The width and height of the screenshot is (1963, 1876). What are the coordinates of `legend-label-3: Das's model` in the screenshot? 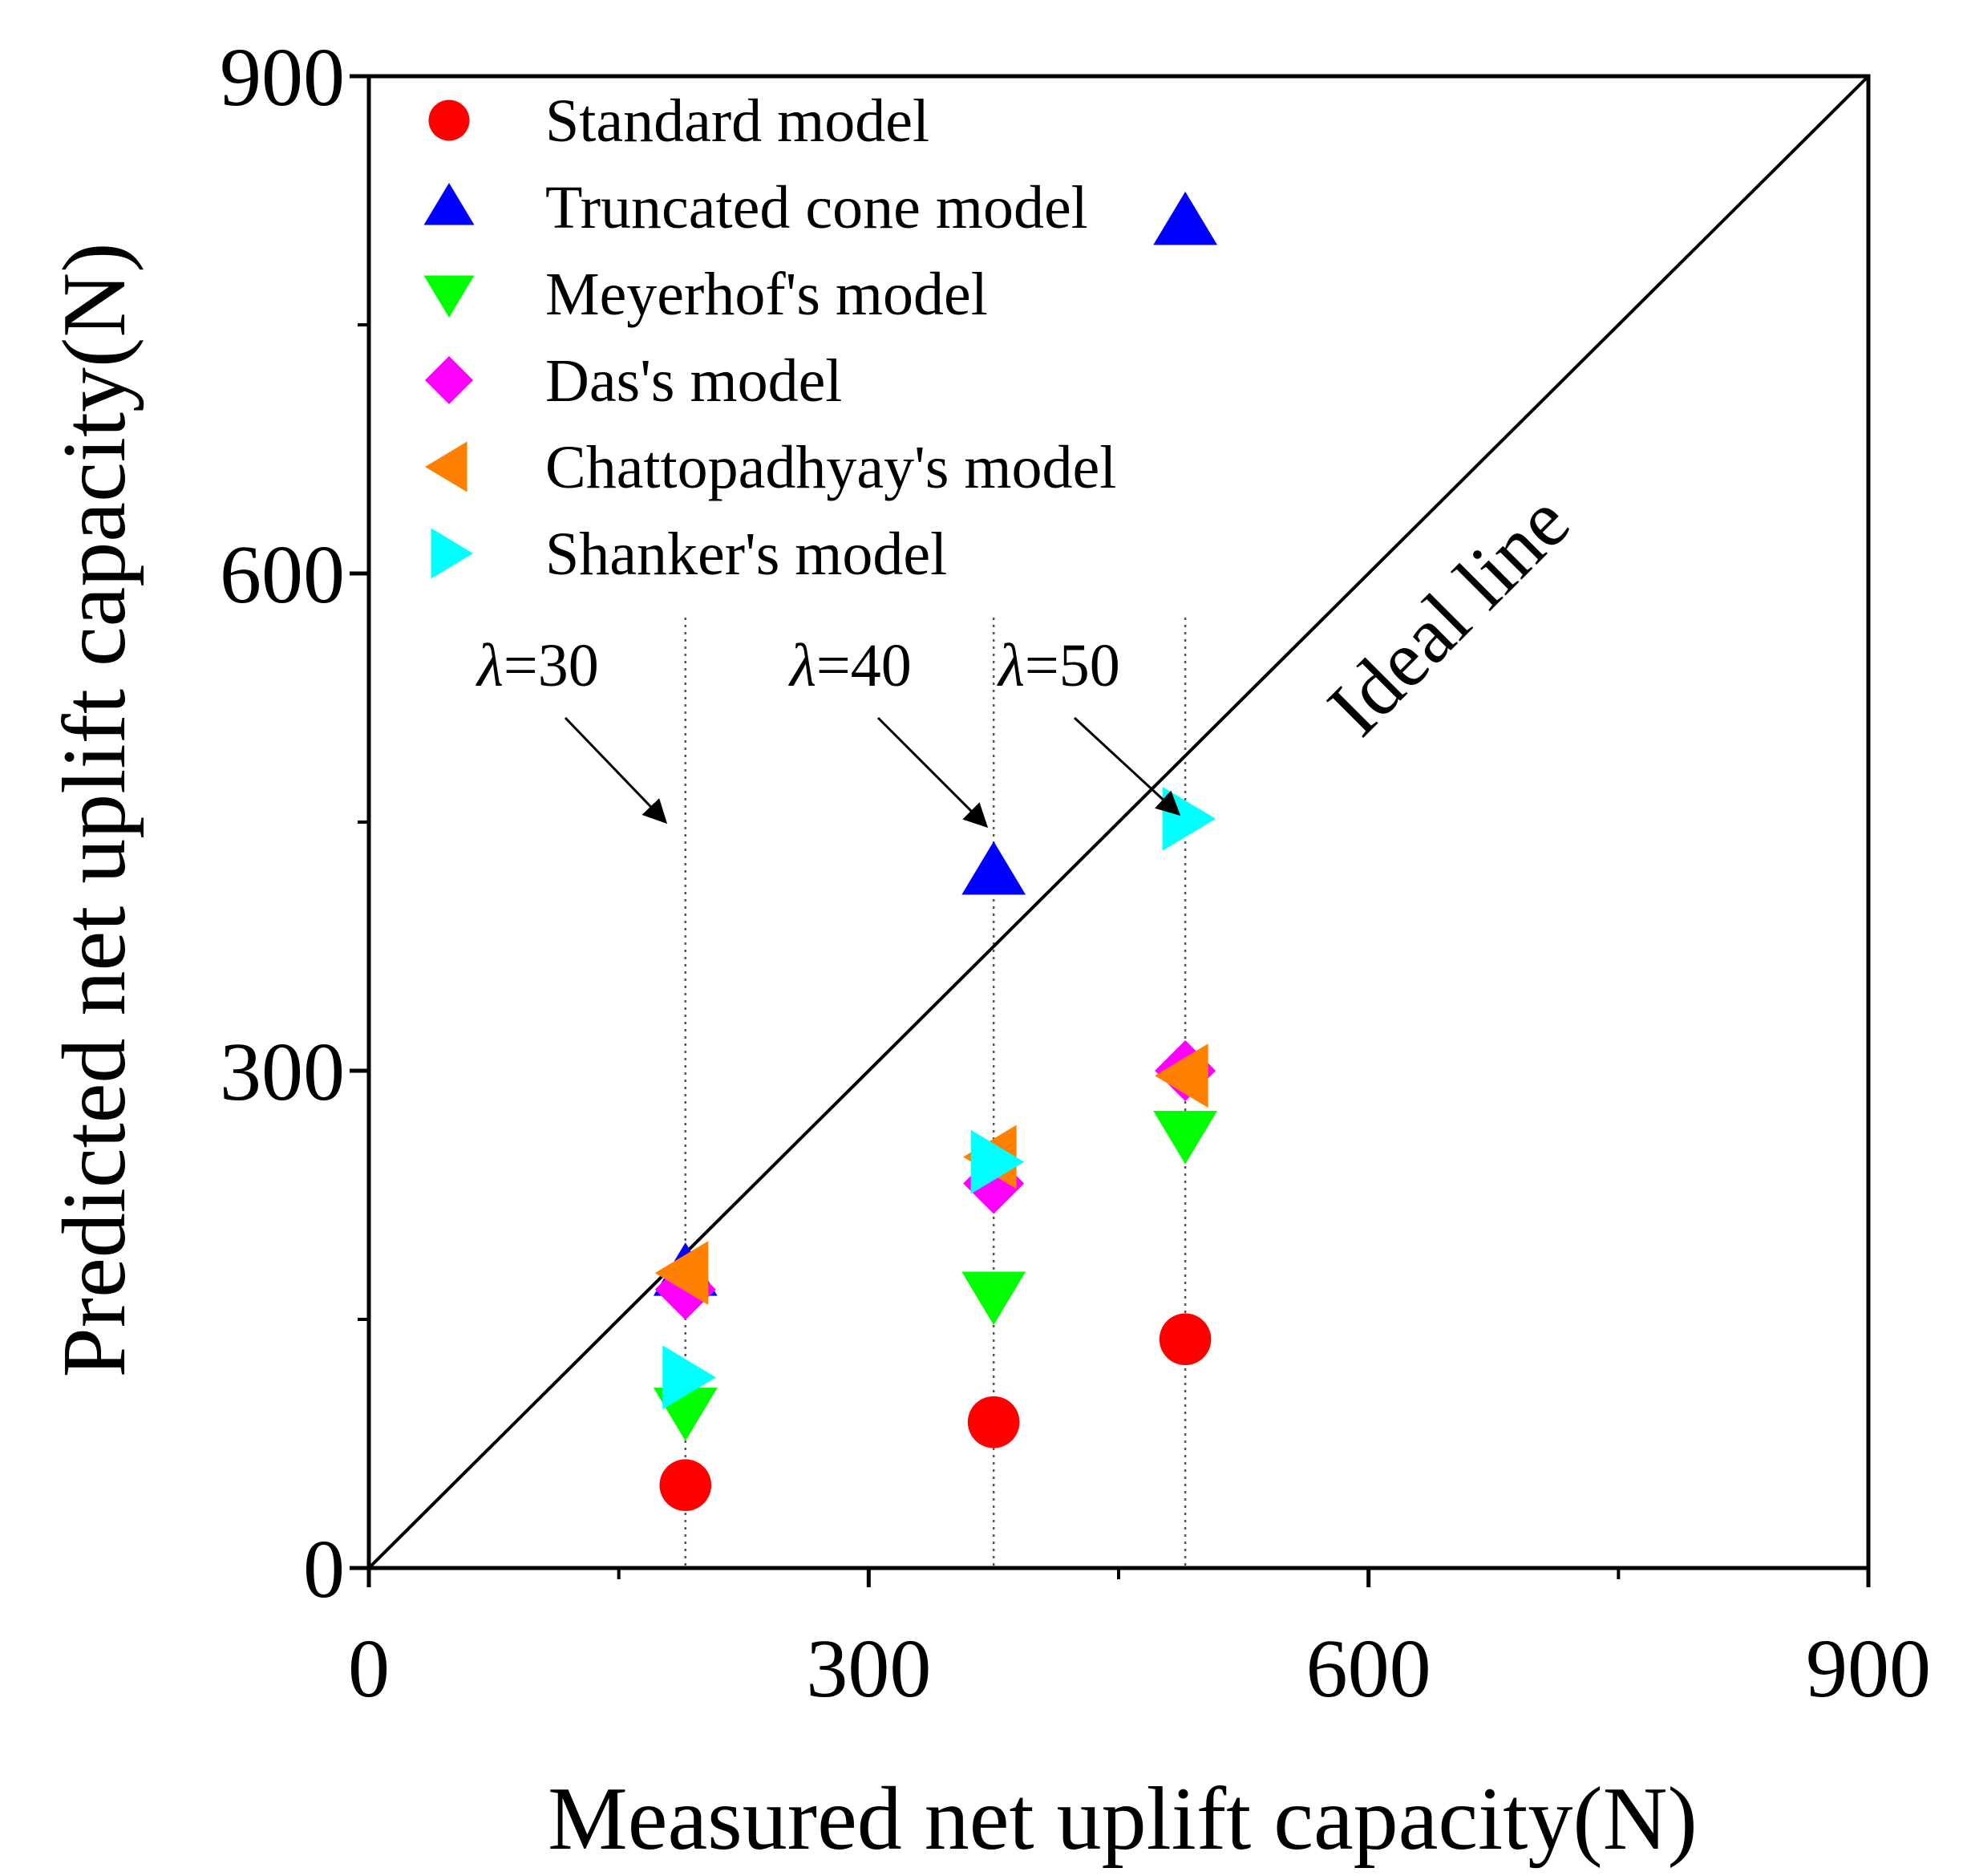 It's located at (693, 381).